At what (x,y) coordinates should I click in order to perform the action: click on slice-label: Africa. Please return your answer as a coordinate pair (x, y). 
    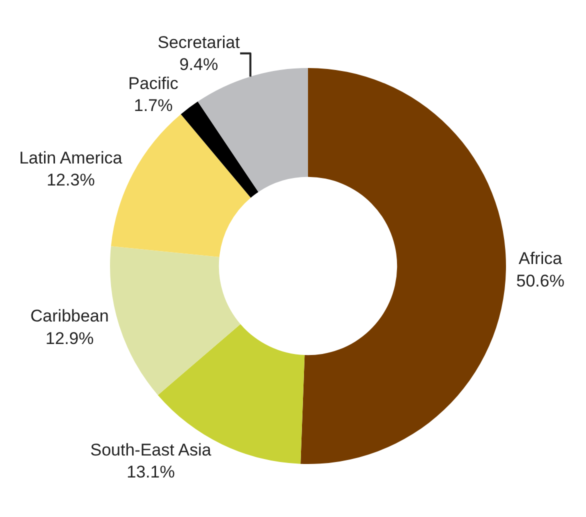
    Looking at the image, I should click on (540, 258).